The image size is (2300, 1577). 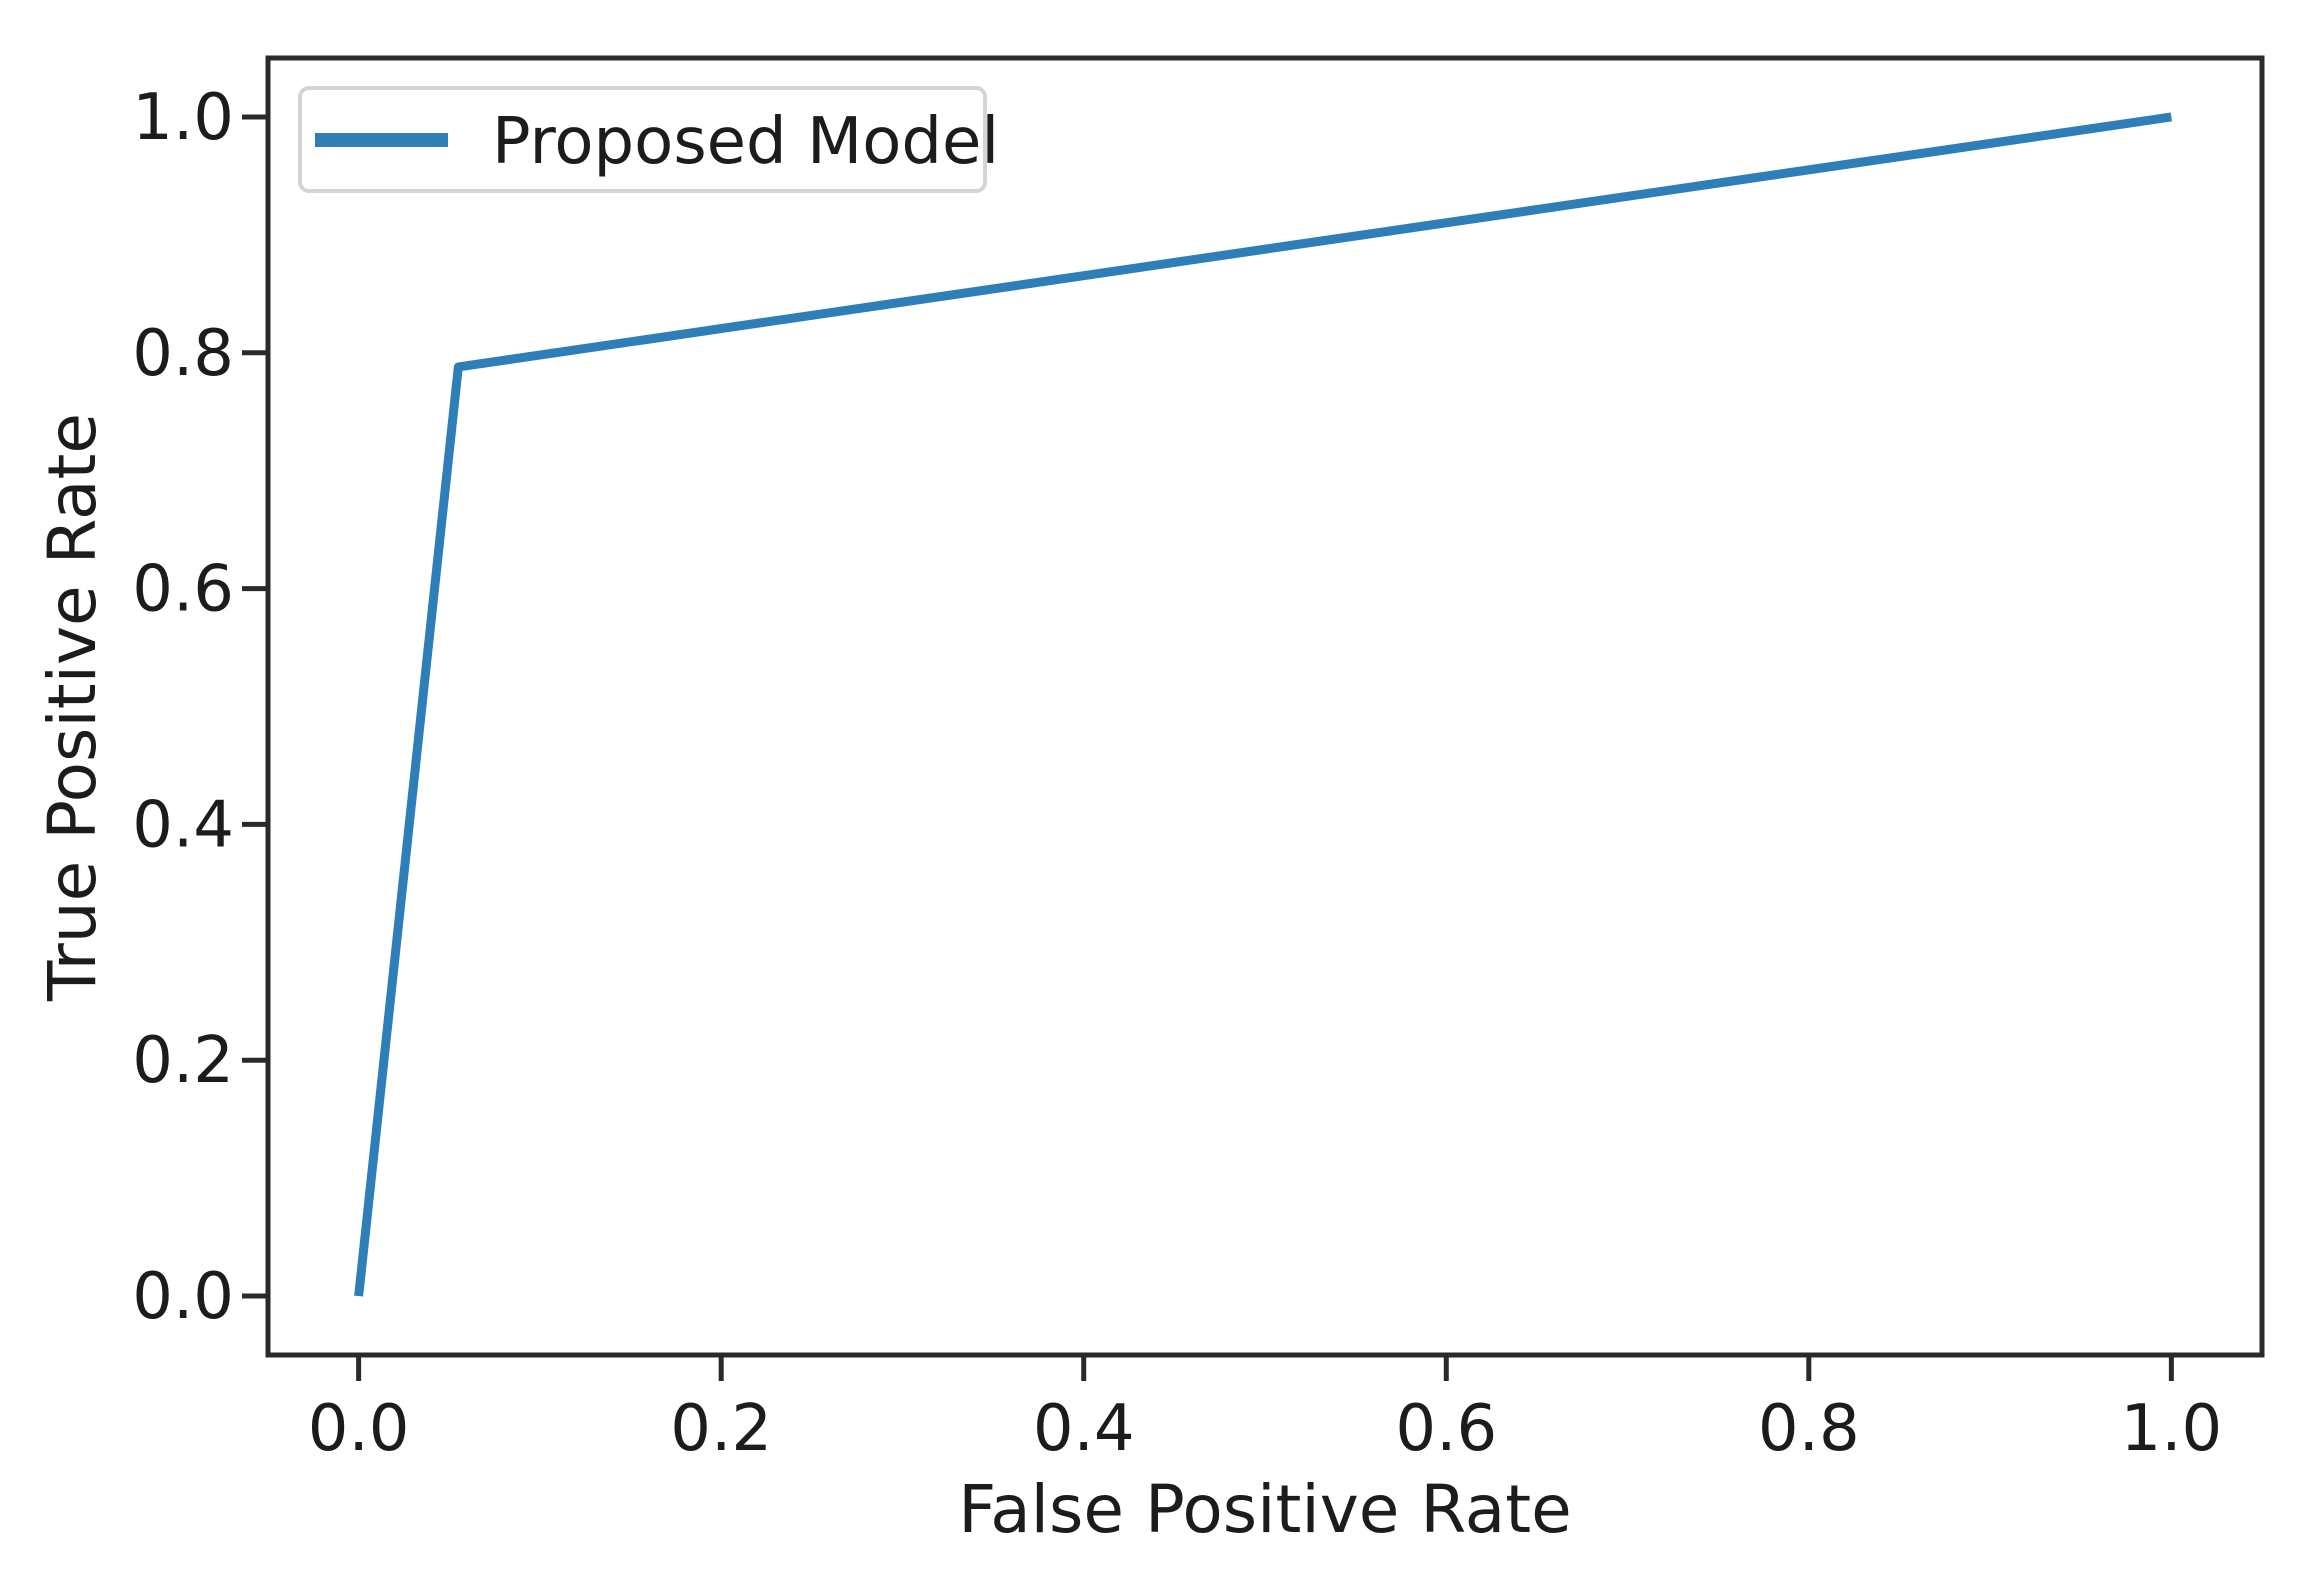 I want to click on x-axis-label: False Positive Rate, so click(x=1264, y=1509).